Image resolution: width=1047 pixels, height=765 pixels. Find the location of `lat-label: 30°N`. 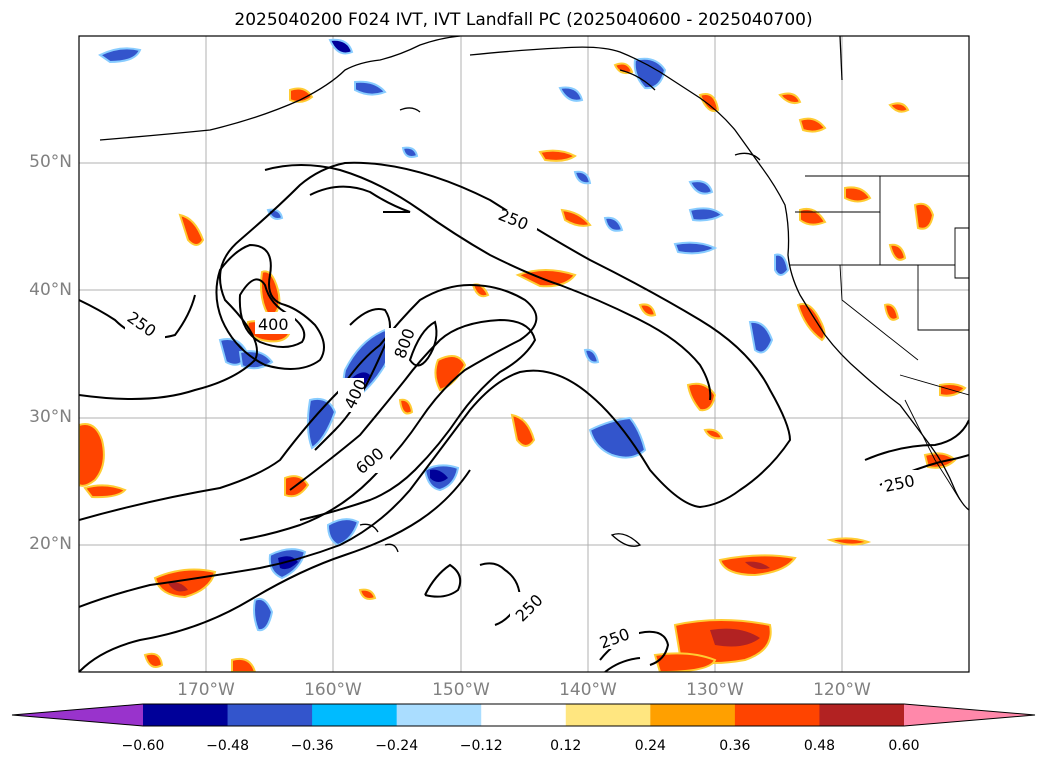

lat-label: 30°N is located at coordinates (50, 417).